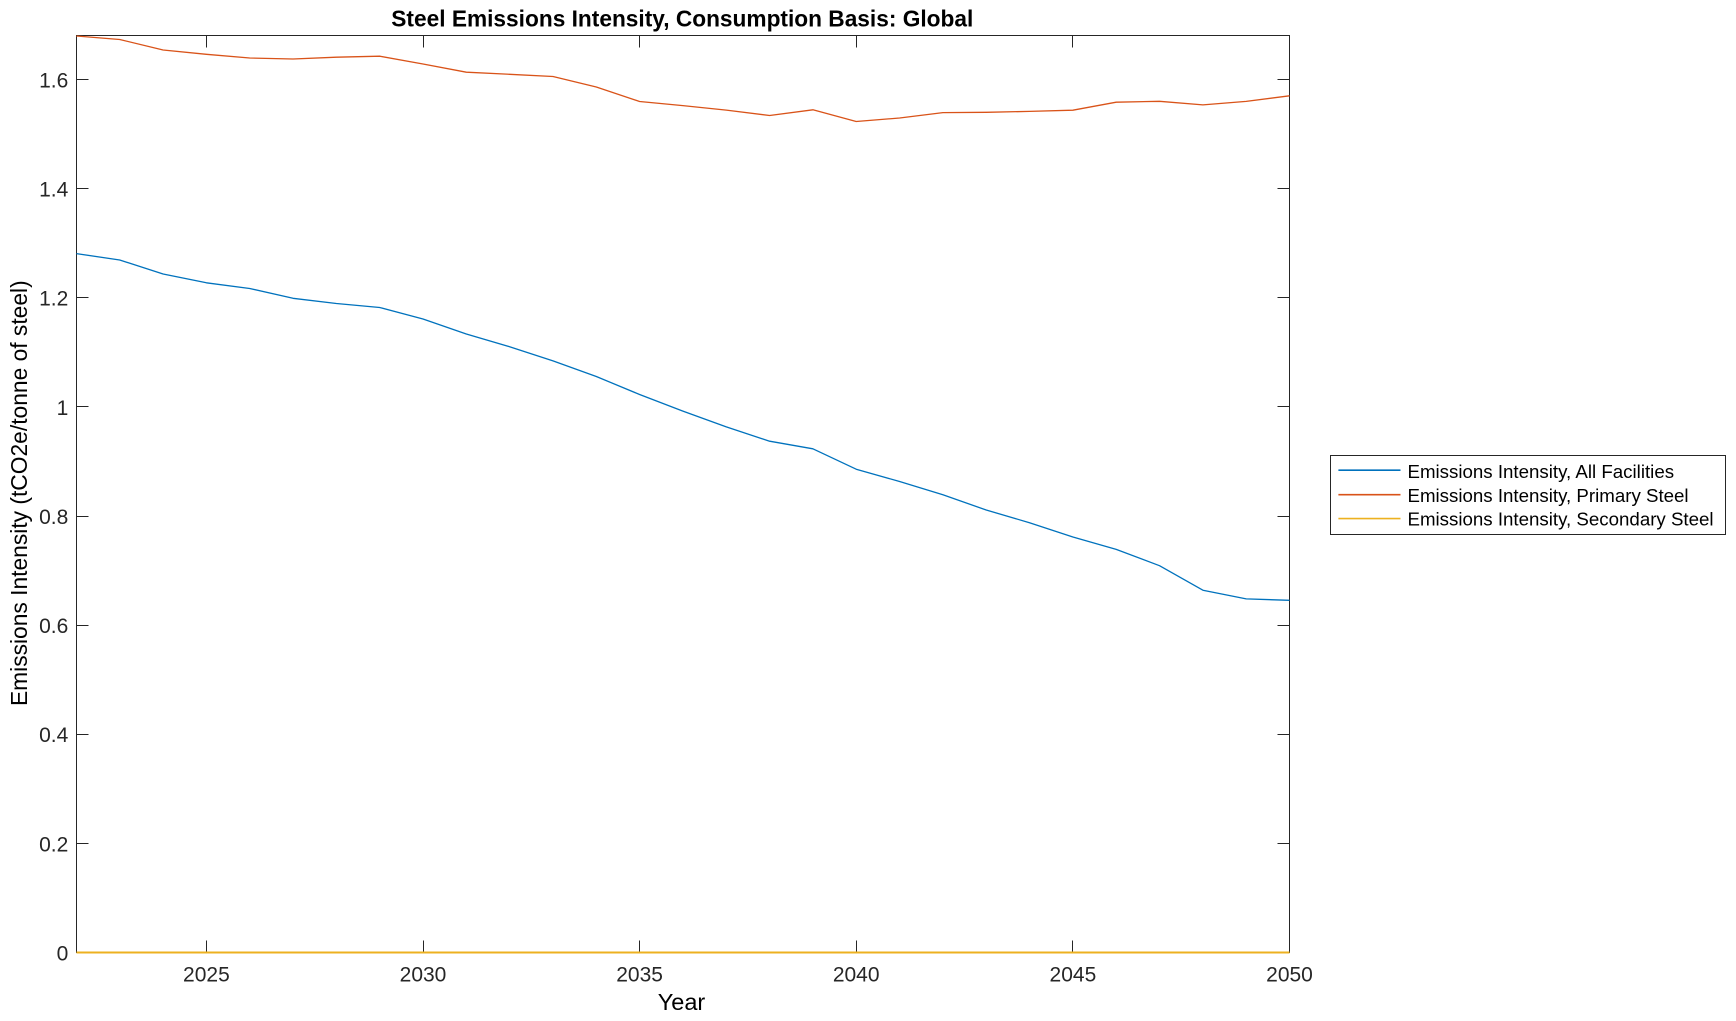 The height and width of the screenshot is (1021, 1736). I want to click on svg-text: 1.4, so click(54, 190).